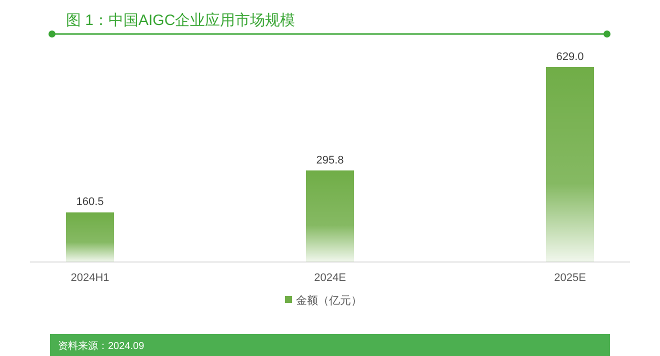 Image resolution: width=660 pixels, height=356 pixels. Describe the element at coordinates (570, 278) in the screenshot. I see `x-tick-label: 2025E` at that location.